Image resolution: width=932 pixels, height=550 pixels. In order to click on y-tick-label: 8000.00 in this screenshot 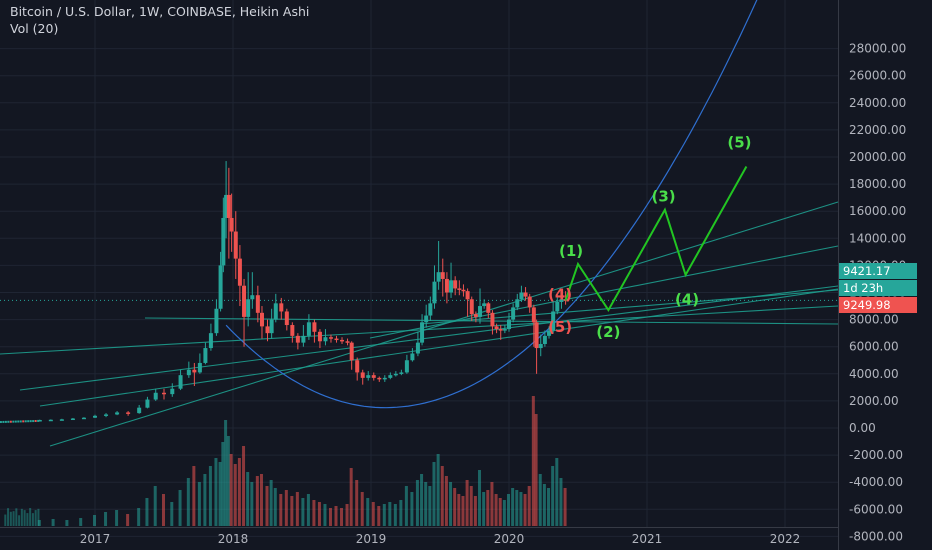, I will do `click(874, 320)`.